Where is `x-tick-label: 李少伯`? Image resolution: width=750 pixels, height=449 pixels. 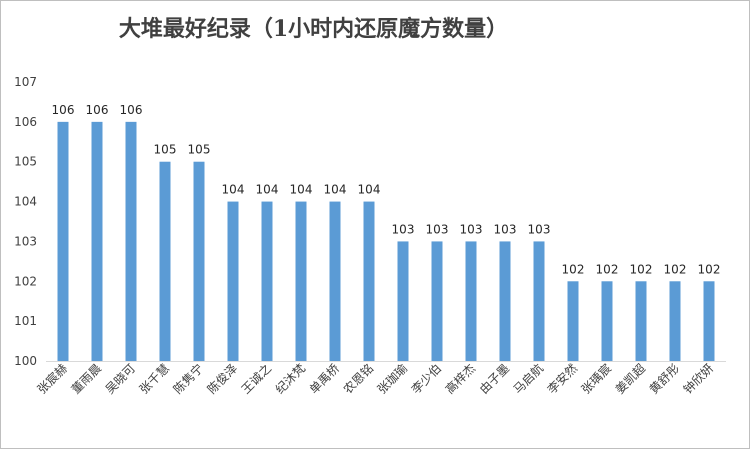 x-tick-label: 李少伯 is located at coordinates (426, 379).